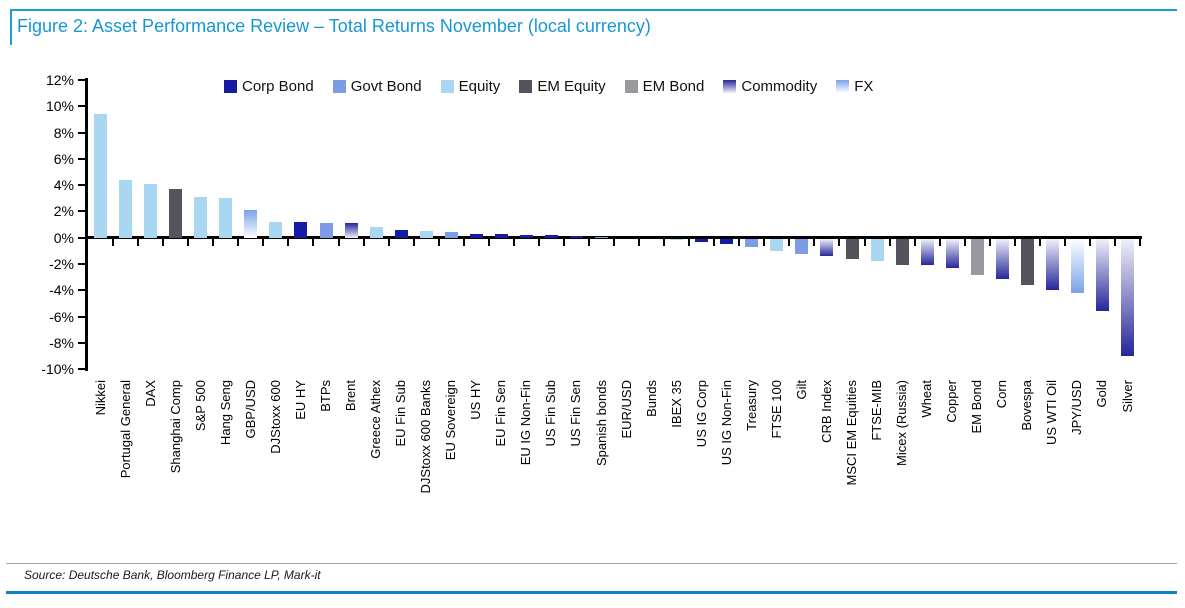  I want to click on legend-label-equity: Equity, so click(479, 86).